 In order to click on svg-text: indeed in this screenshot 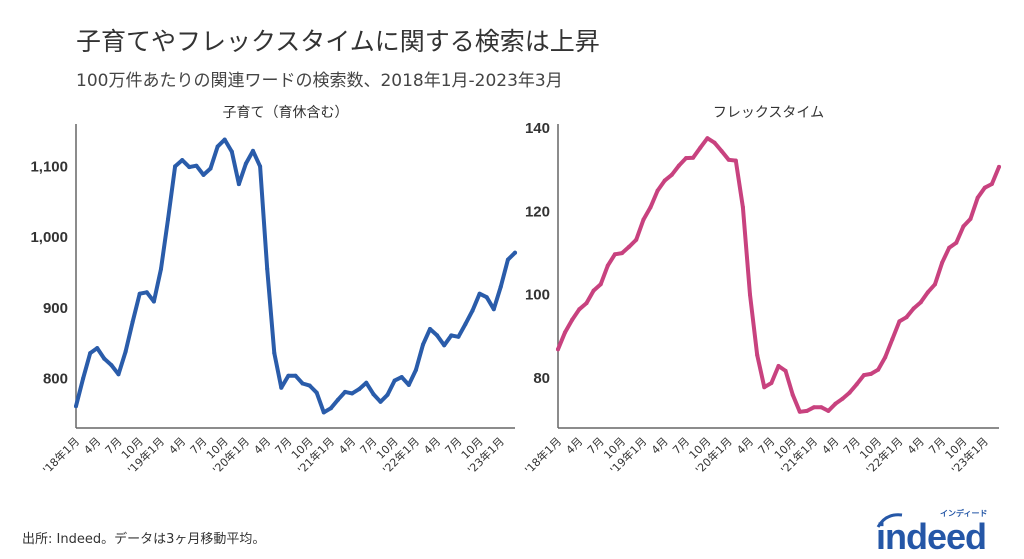, I will do `click(931, 535)`.